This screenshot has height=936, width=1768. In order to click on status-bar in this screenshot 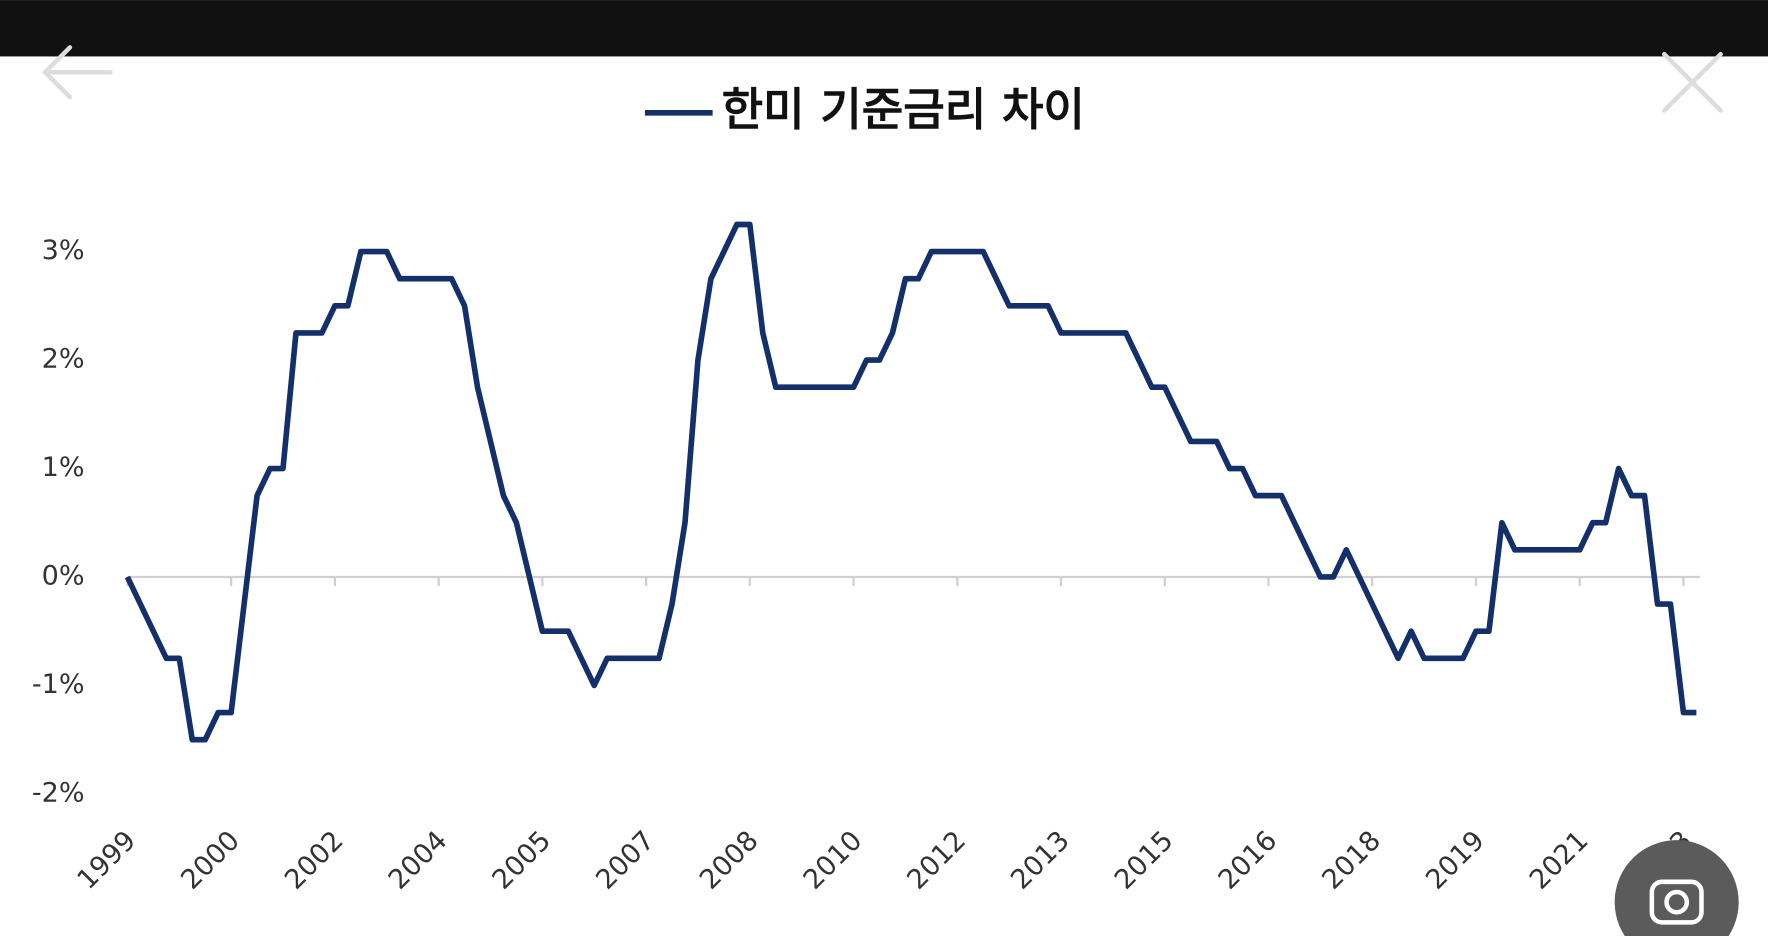, I will do `click(884, 28)`.